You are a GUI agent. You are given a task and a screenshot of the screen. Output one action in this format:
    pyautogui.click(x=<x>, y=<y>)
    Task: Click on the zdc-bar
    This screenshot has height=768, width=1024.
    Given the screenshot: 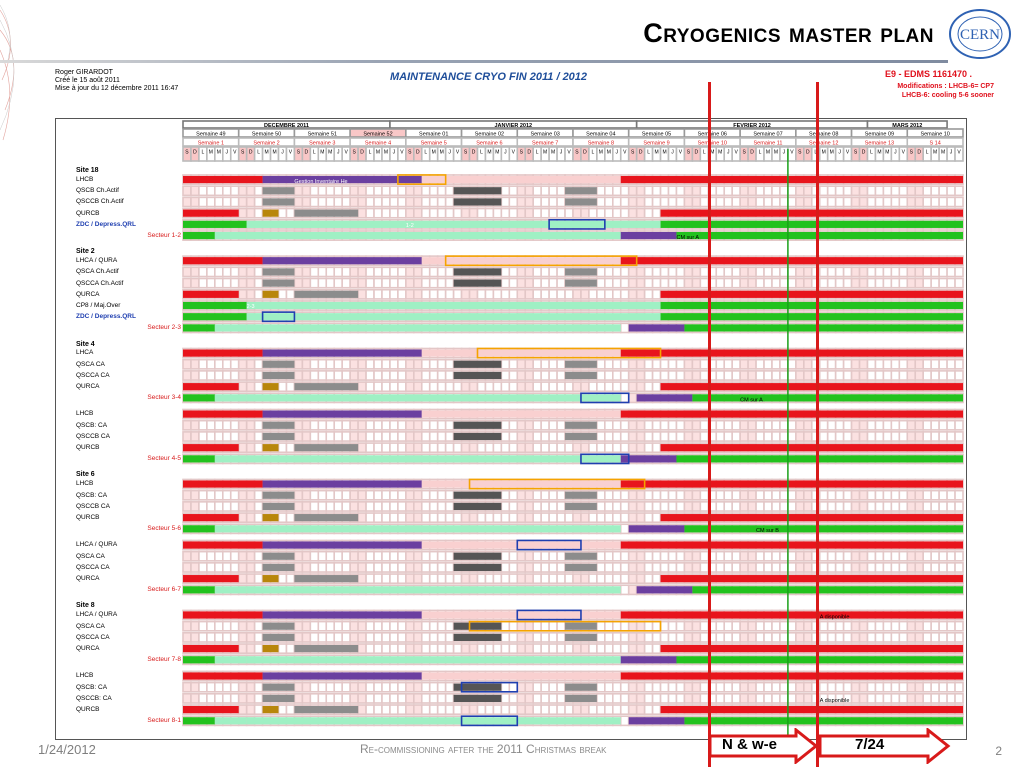 What is the action you would take?
    pyautogui.click(x=215, y=305)
    